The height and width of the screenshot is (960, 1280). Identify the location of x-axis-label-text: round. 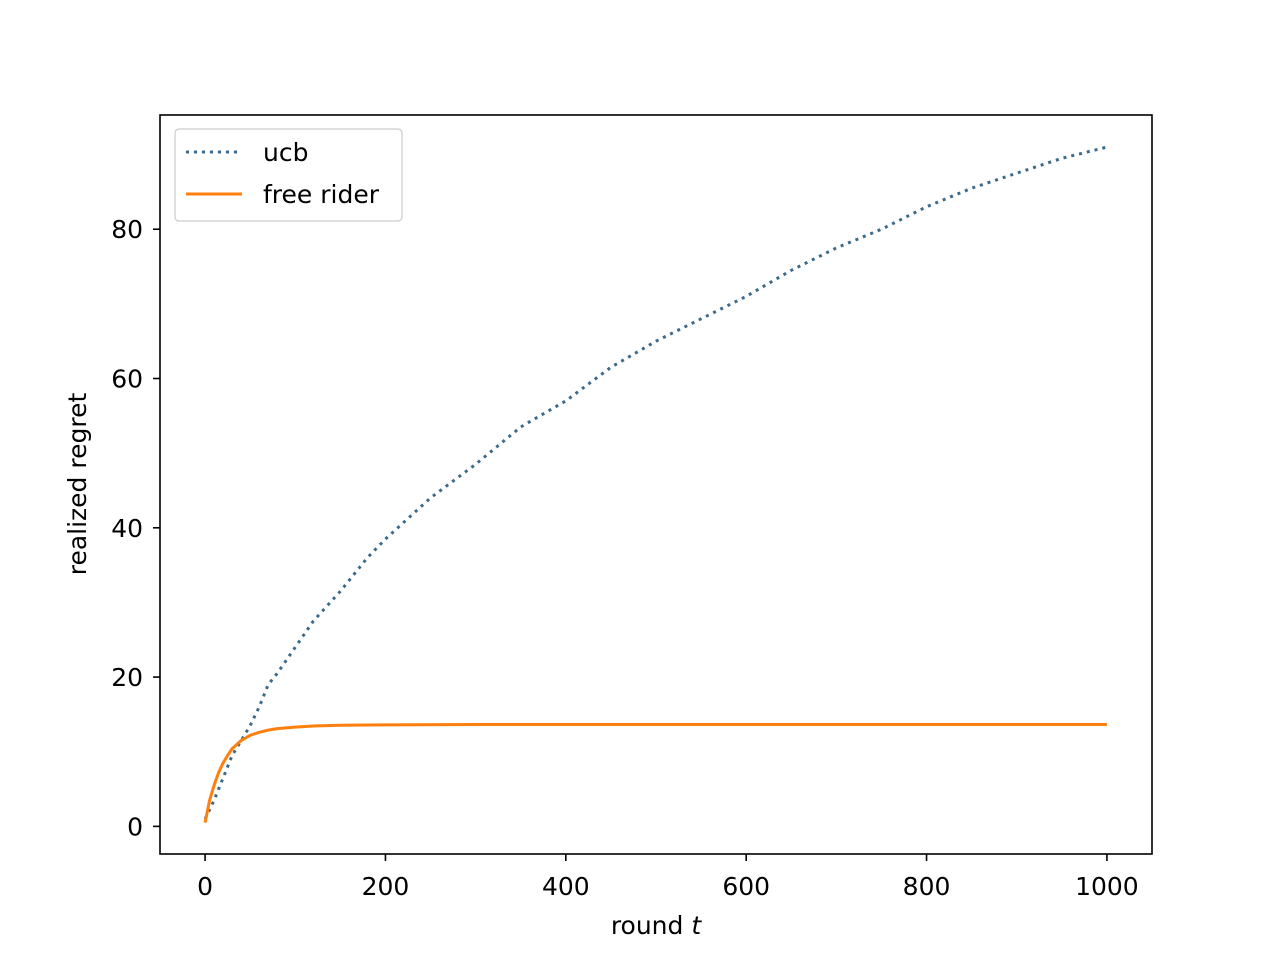
(647, 925).